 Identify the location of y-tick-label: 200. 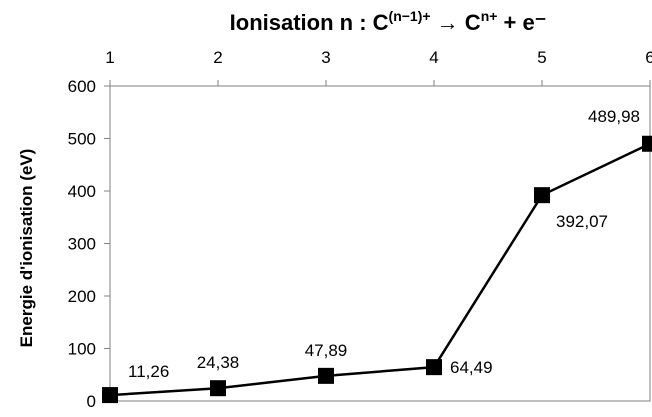
(82, 296).